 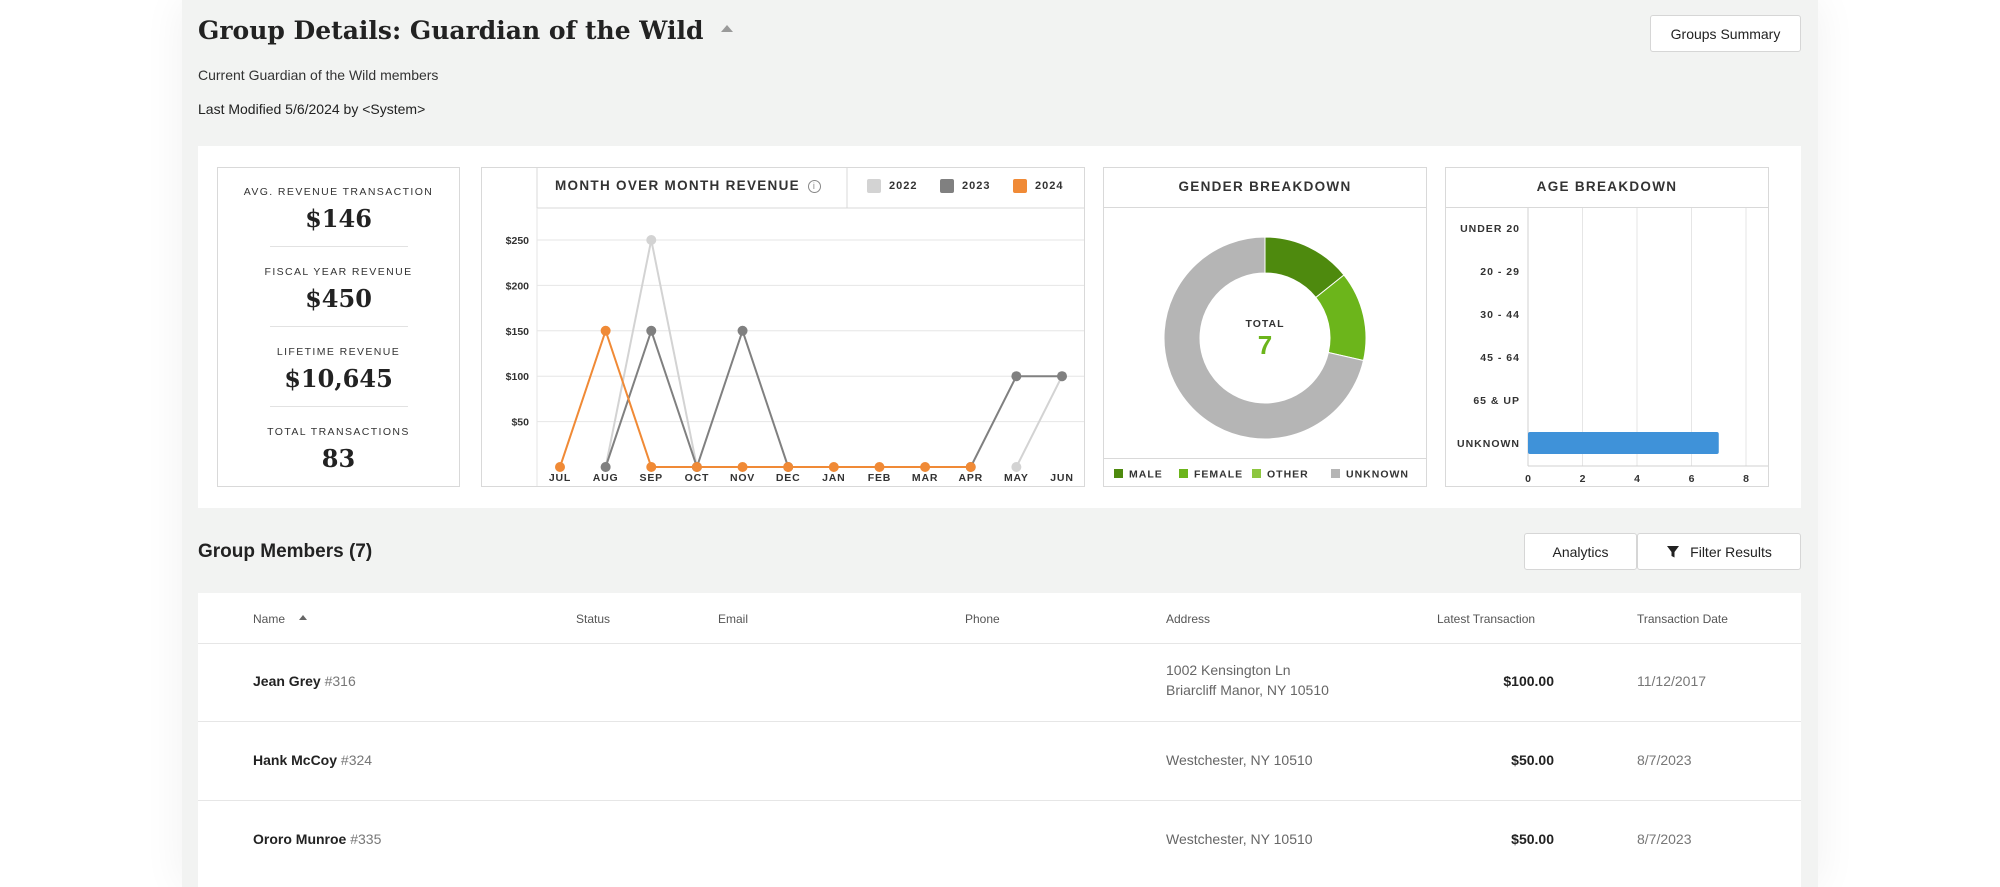 I want to click on column-header-address: Address, so click(x=1188, y=619).